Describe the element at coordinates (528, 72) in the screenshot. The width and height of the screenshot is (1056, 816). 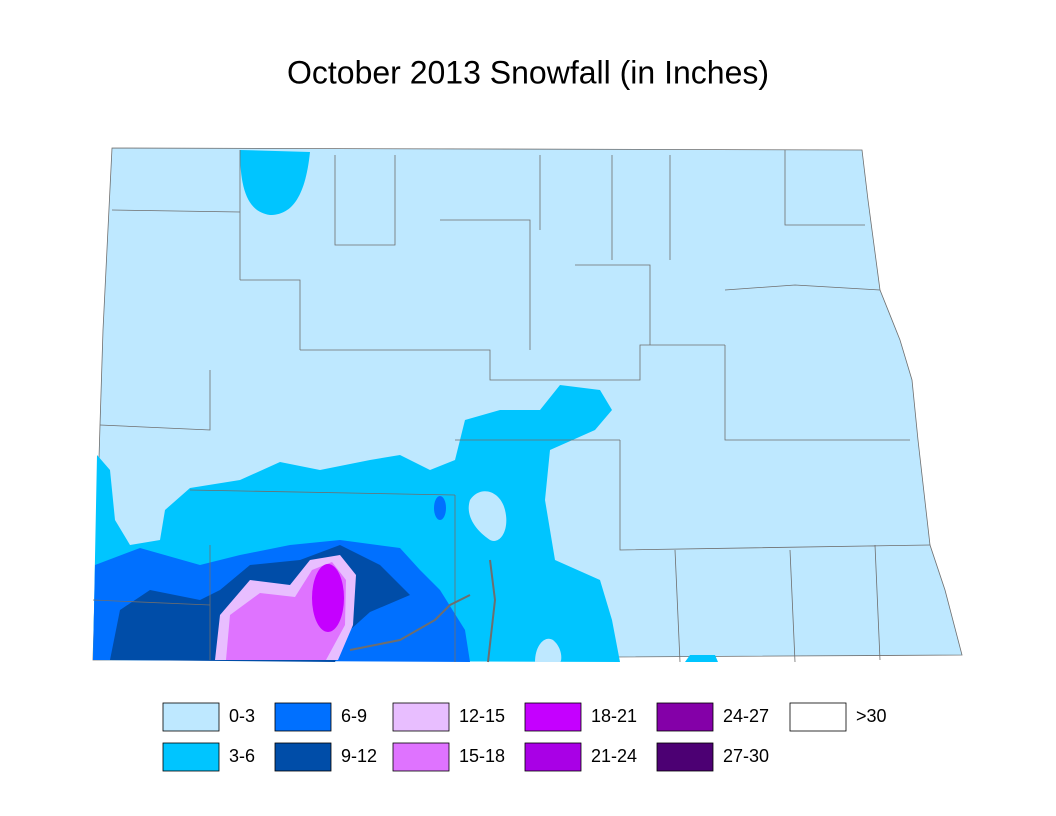
I see `map-title: October 2013 Snowfall (in Inches)` at that location.